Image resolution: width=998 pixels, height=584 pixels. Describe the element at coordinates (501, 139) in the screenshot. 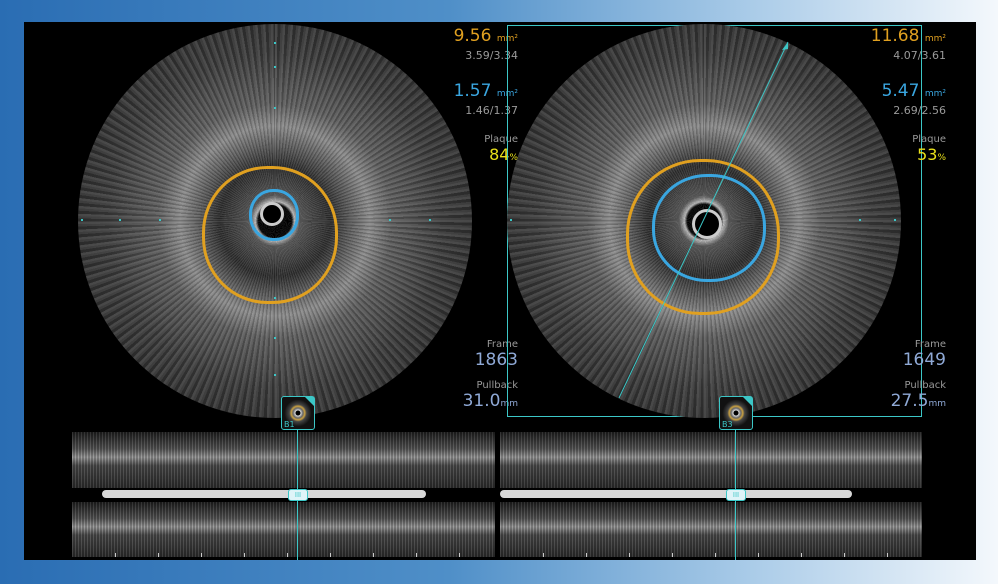

I see `left-plaque-label: Plaque` at that location.